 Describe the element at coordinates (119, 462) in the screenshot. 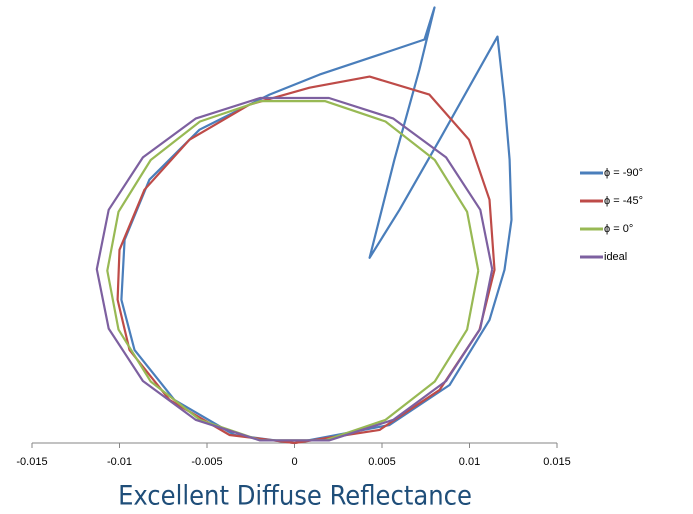

I see `x-tick-label: -0.01` at that location.